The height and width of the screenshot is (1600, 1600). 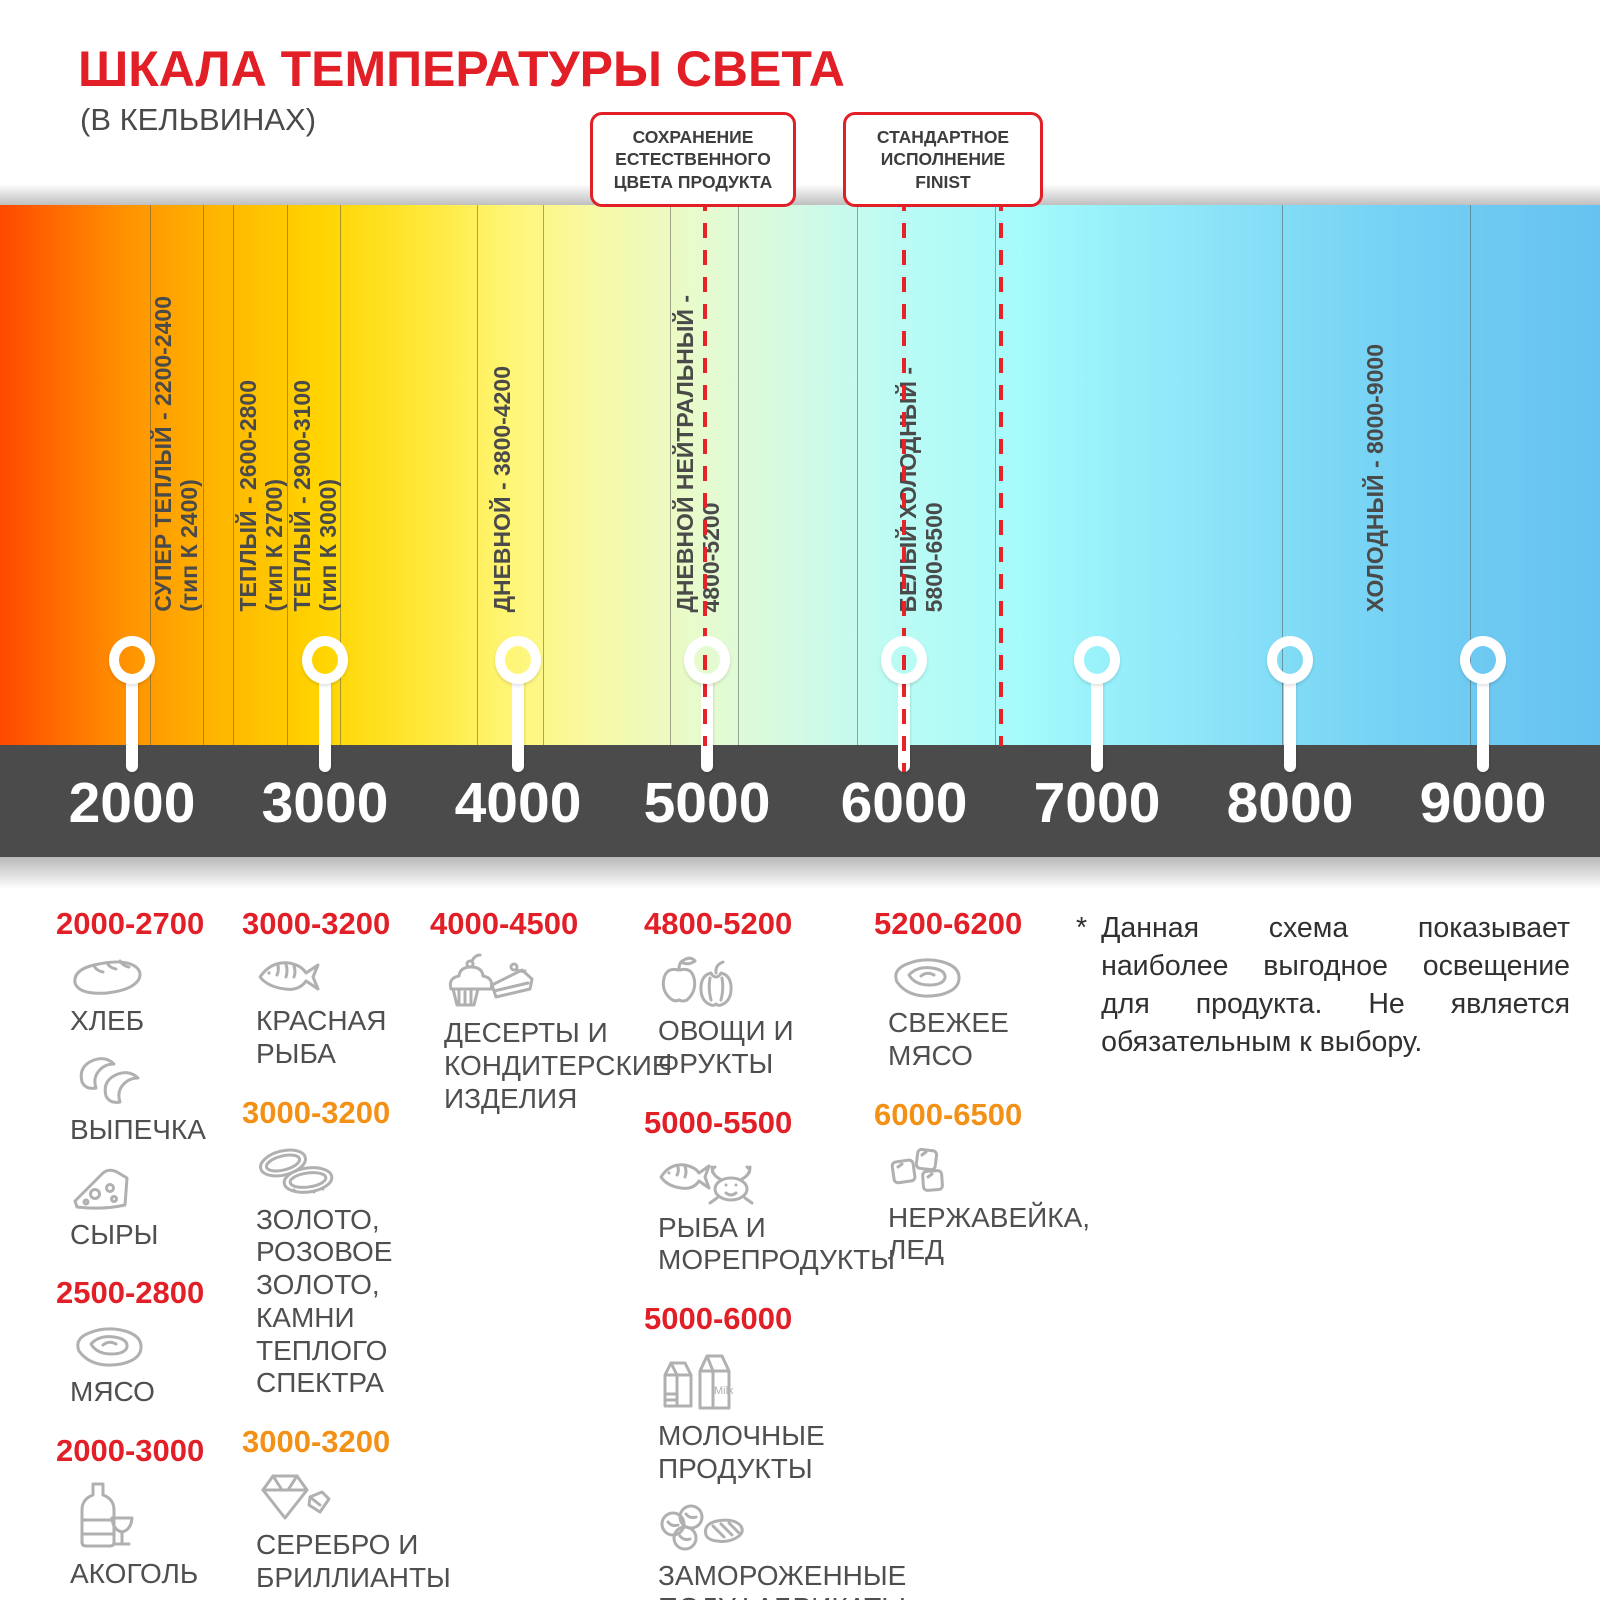 I want to click on zone-label-warm-2700: ТЕПЛЫЙ - 2600-2800 (тип К 2700), so click(x=261, y=496).